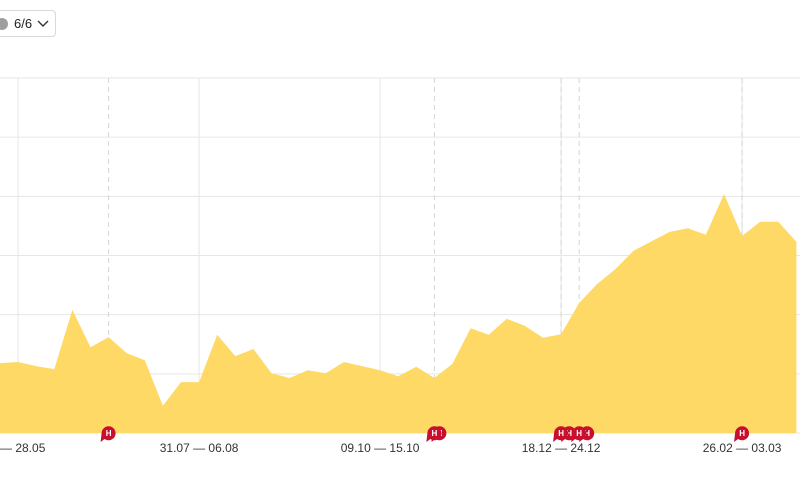  Describe the element at coordinates (4, 23) in the screenshot. I see `toggle-dot` at that location.